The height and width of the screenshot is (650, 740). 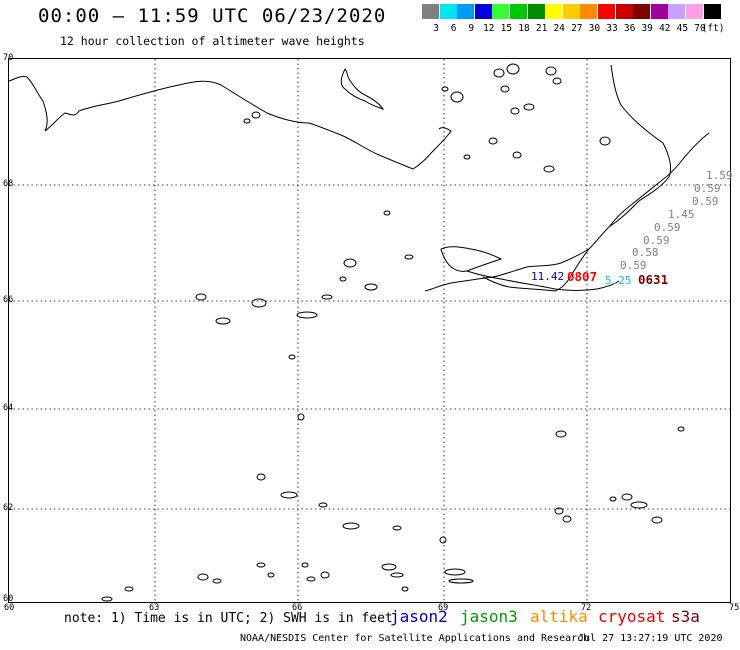 What do you see at coordinates (700, 28) in the screenshot?
I see `scale-label: 70` at bounding box center [700, 28].